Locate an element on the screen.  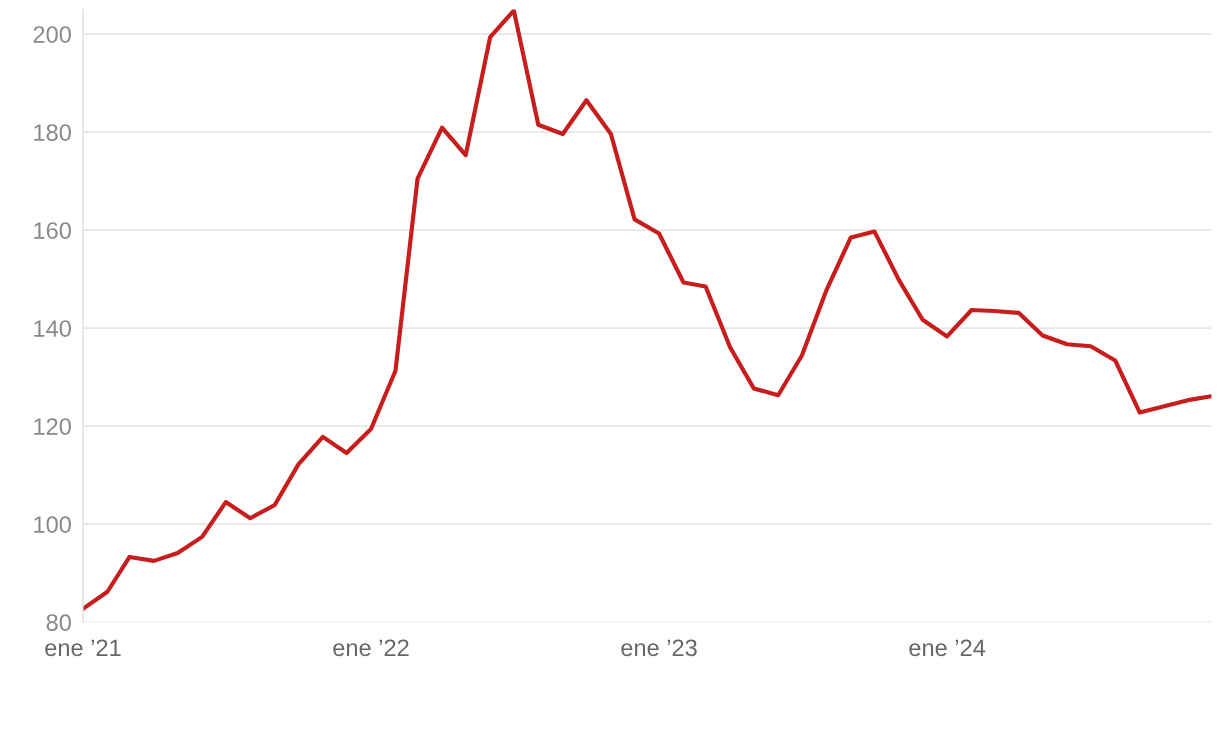
y-tick-label: 120 is located at coordinates (52, 426).